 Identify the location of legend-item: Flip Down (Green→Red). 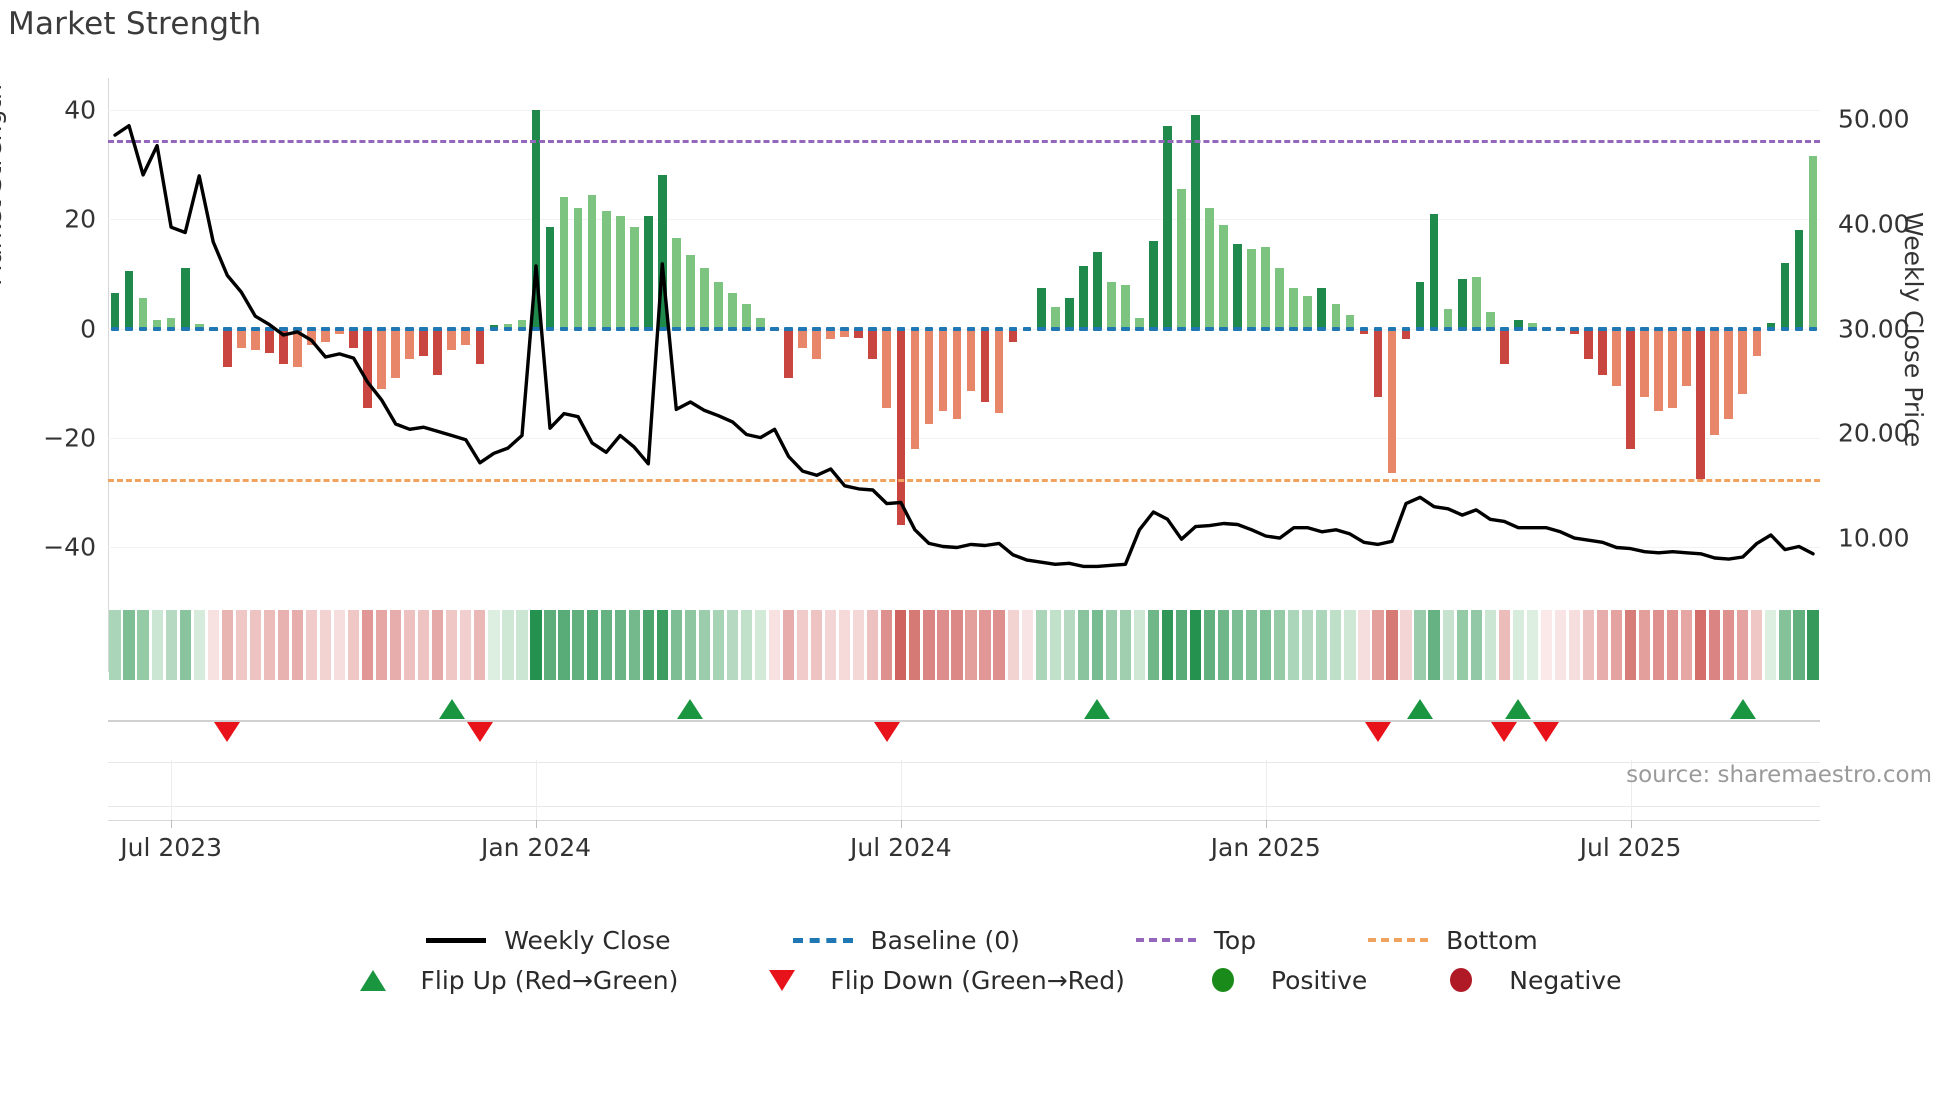
(936, 980).